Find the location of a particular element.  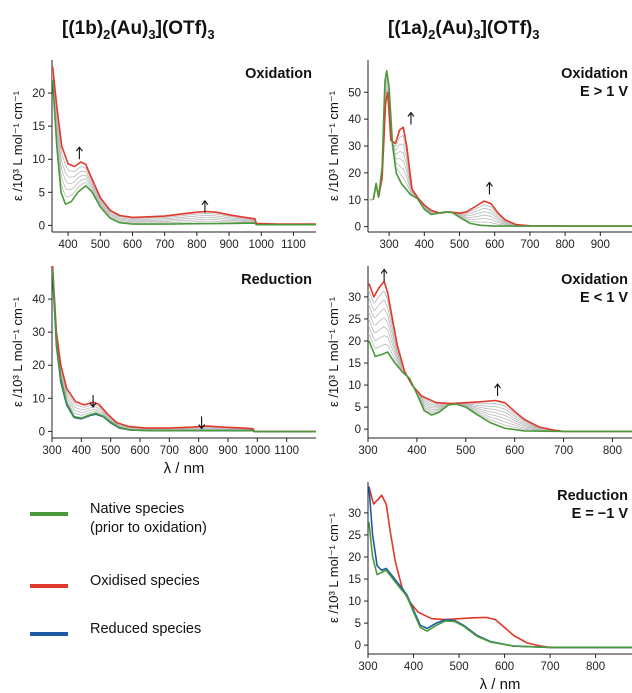

y-tick-label: 50 is located at coordinates (354, 93).